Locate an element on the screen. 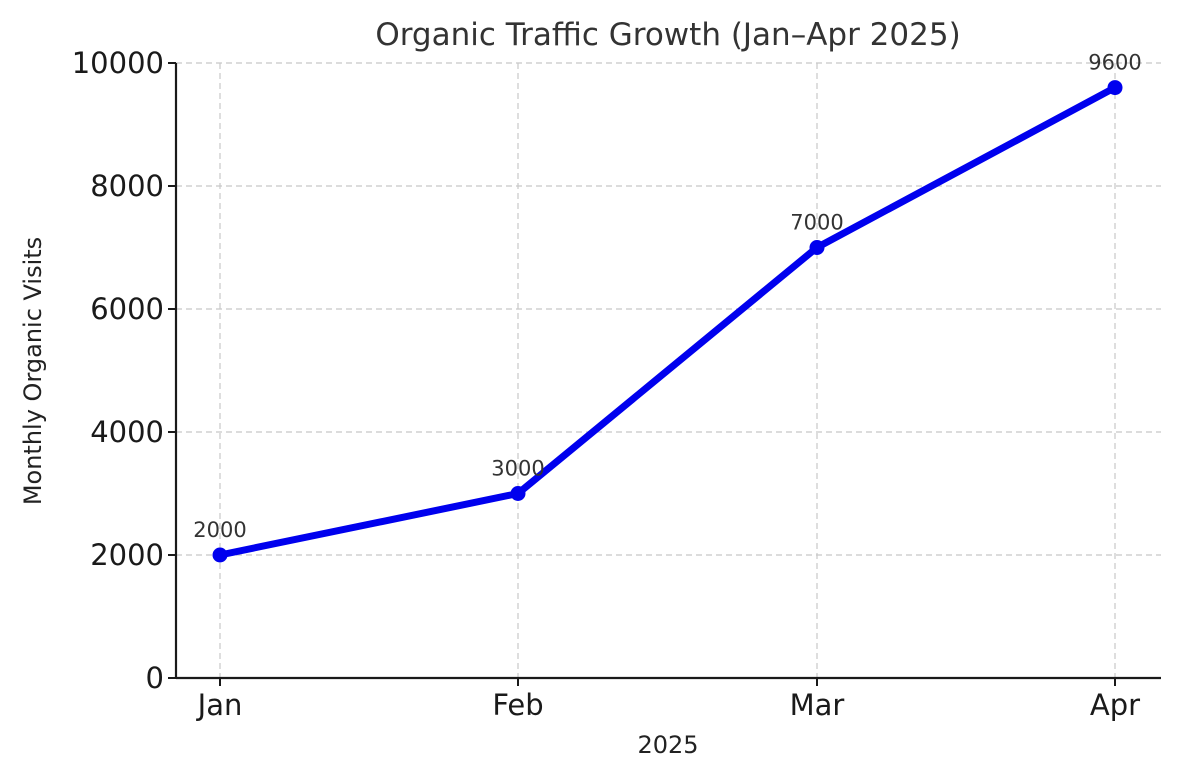 Image resolution: width=1180 pixels, height=784 pixels. y-tick-label: 10000 is located at coordinates (118, 63).